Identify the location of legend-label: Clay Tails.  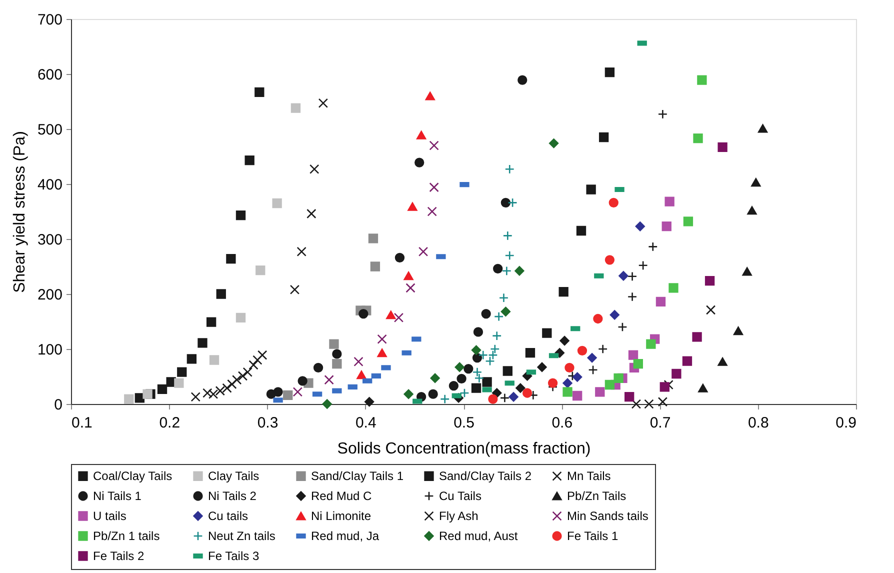
(234, 476).